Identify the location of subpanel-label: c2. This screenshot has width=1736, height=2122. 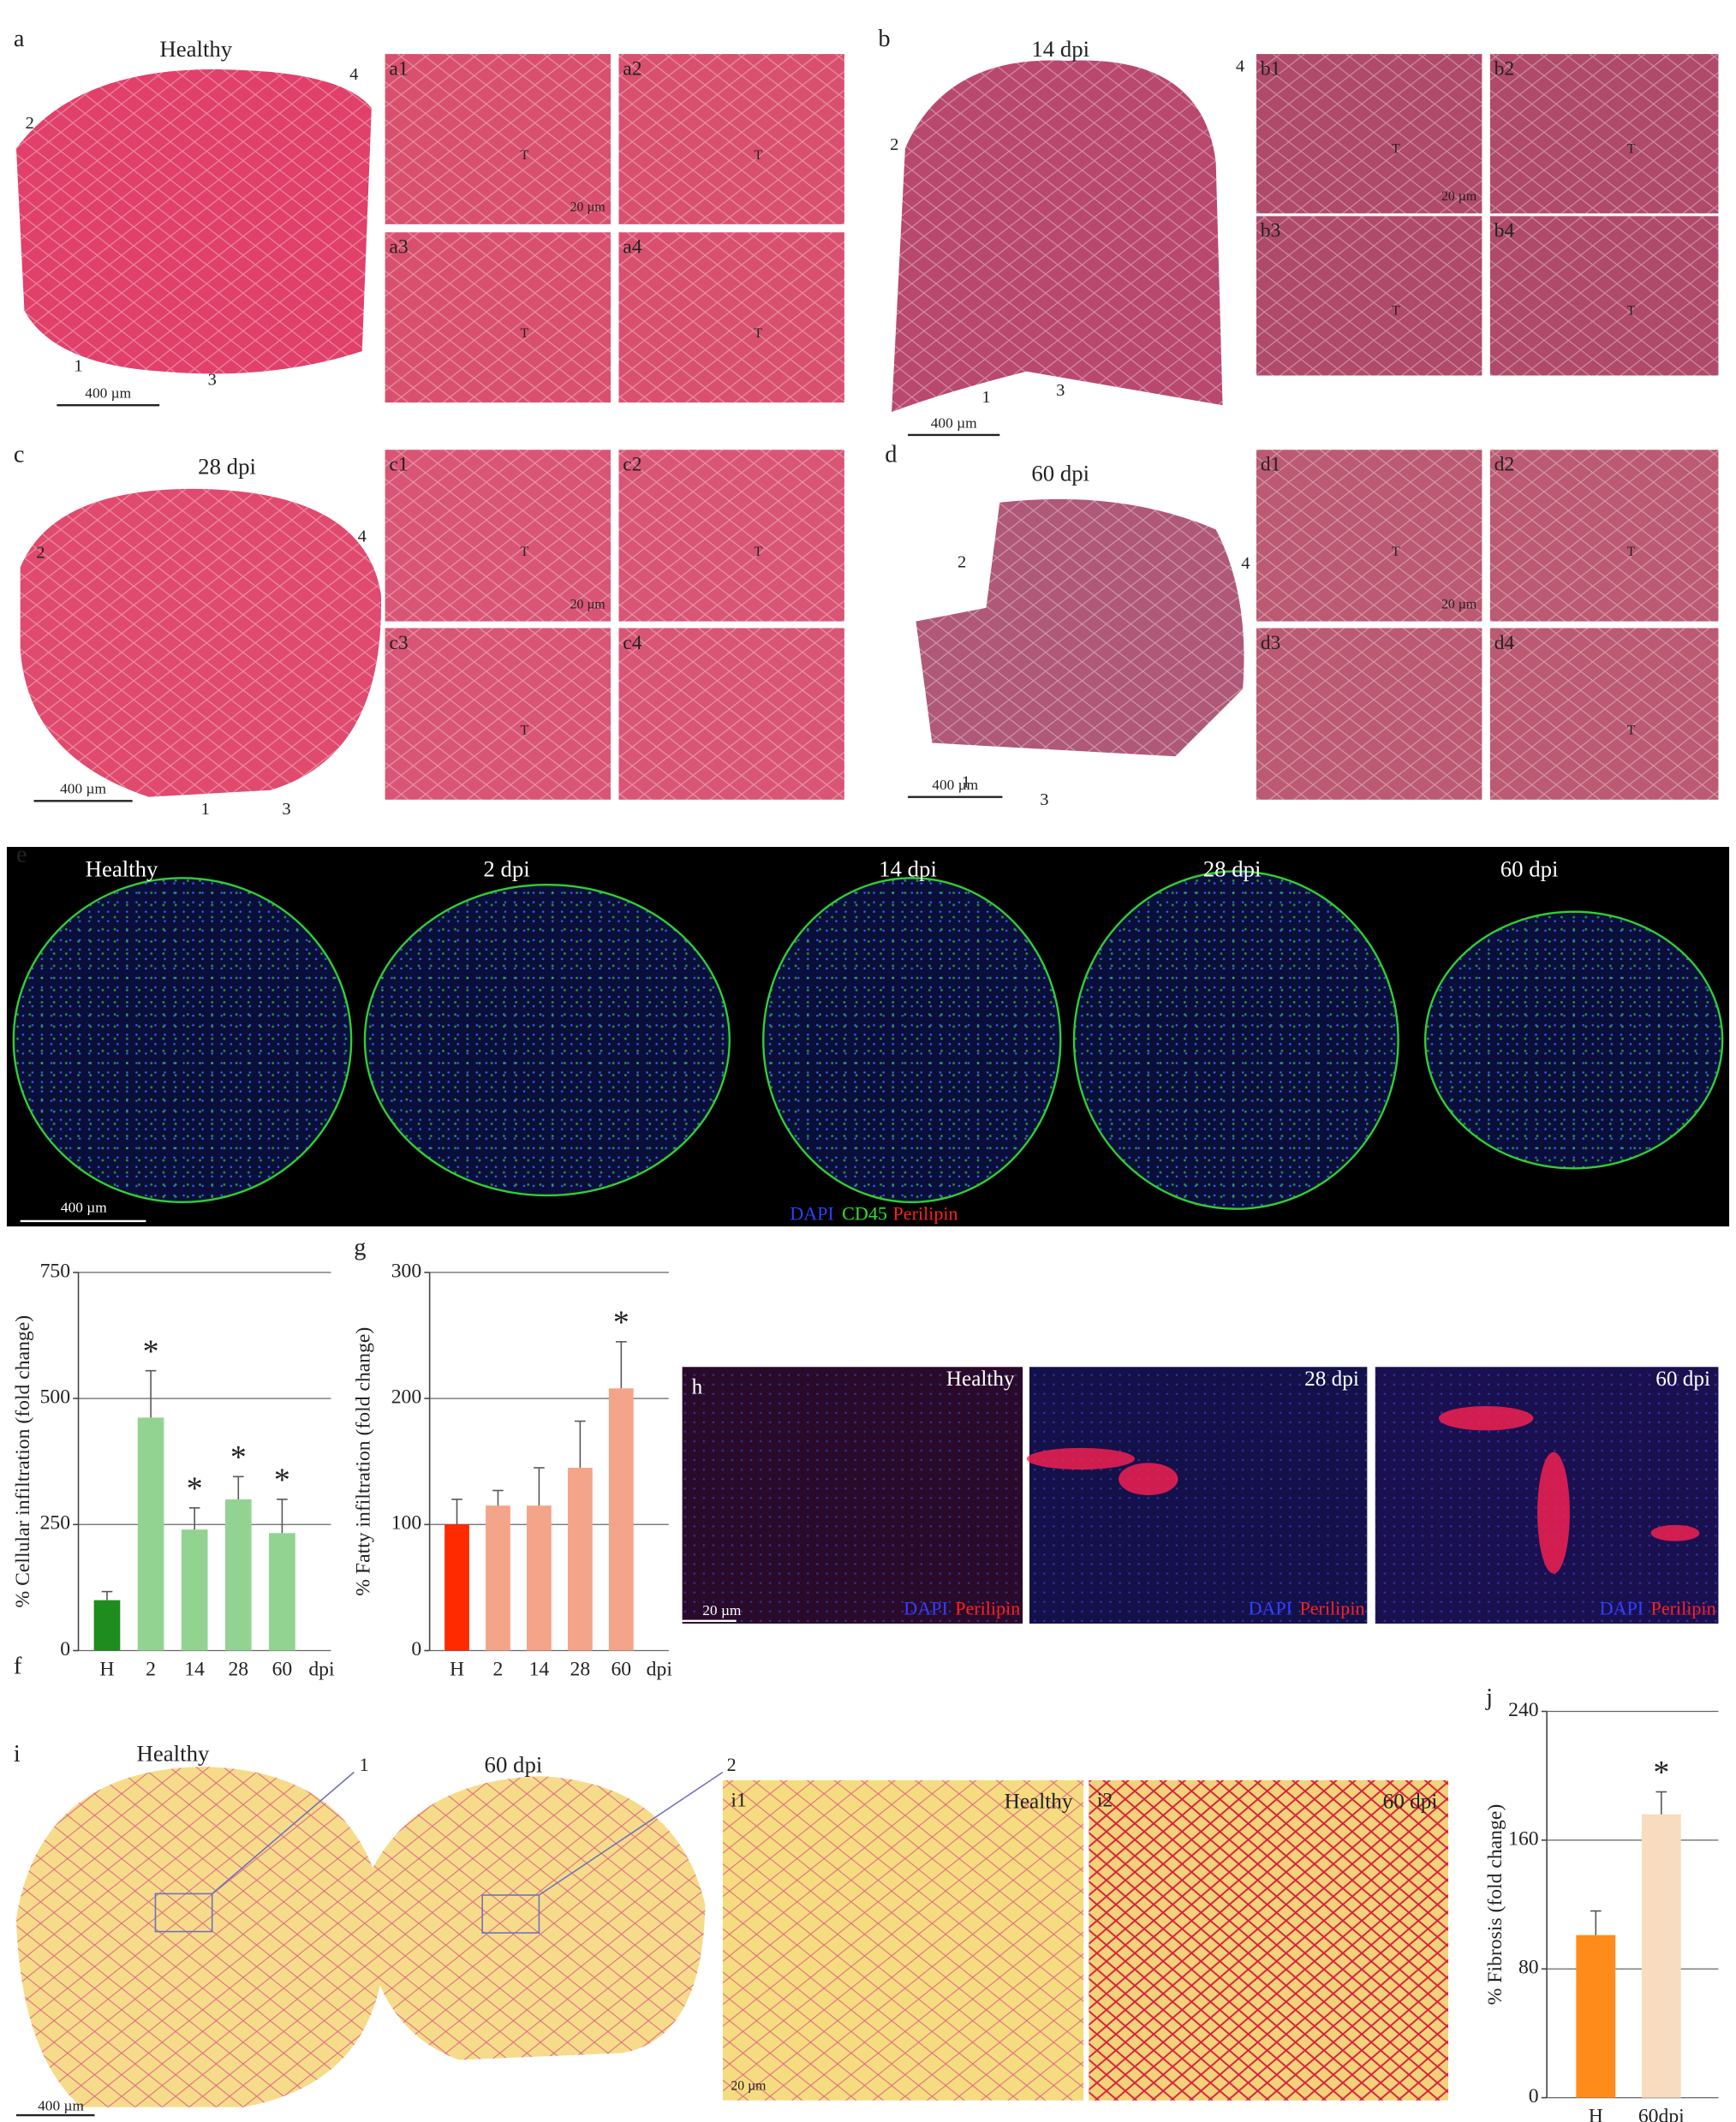
(632, 465).